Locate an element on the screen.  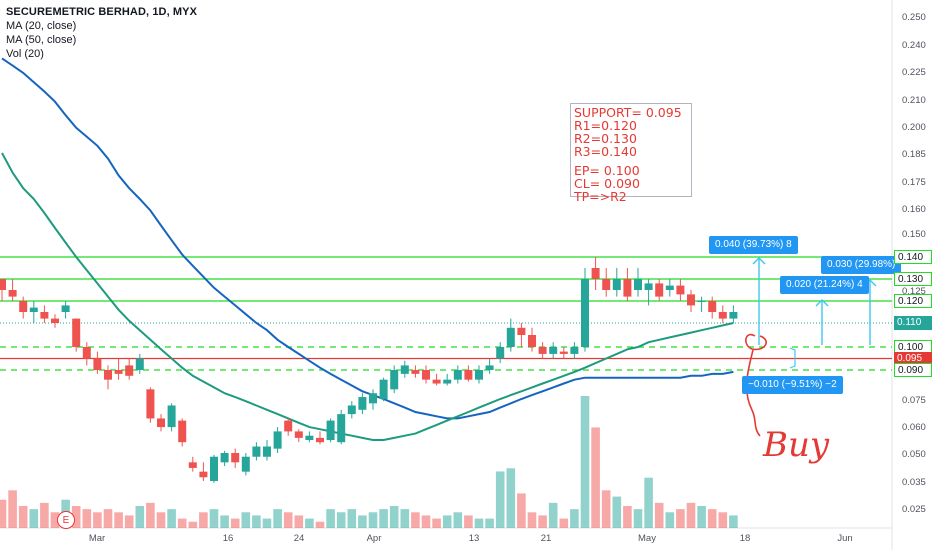
measure-tag-r3: 0.040 (39.73%) 8 is located at coordinates (753, 245).